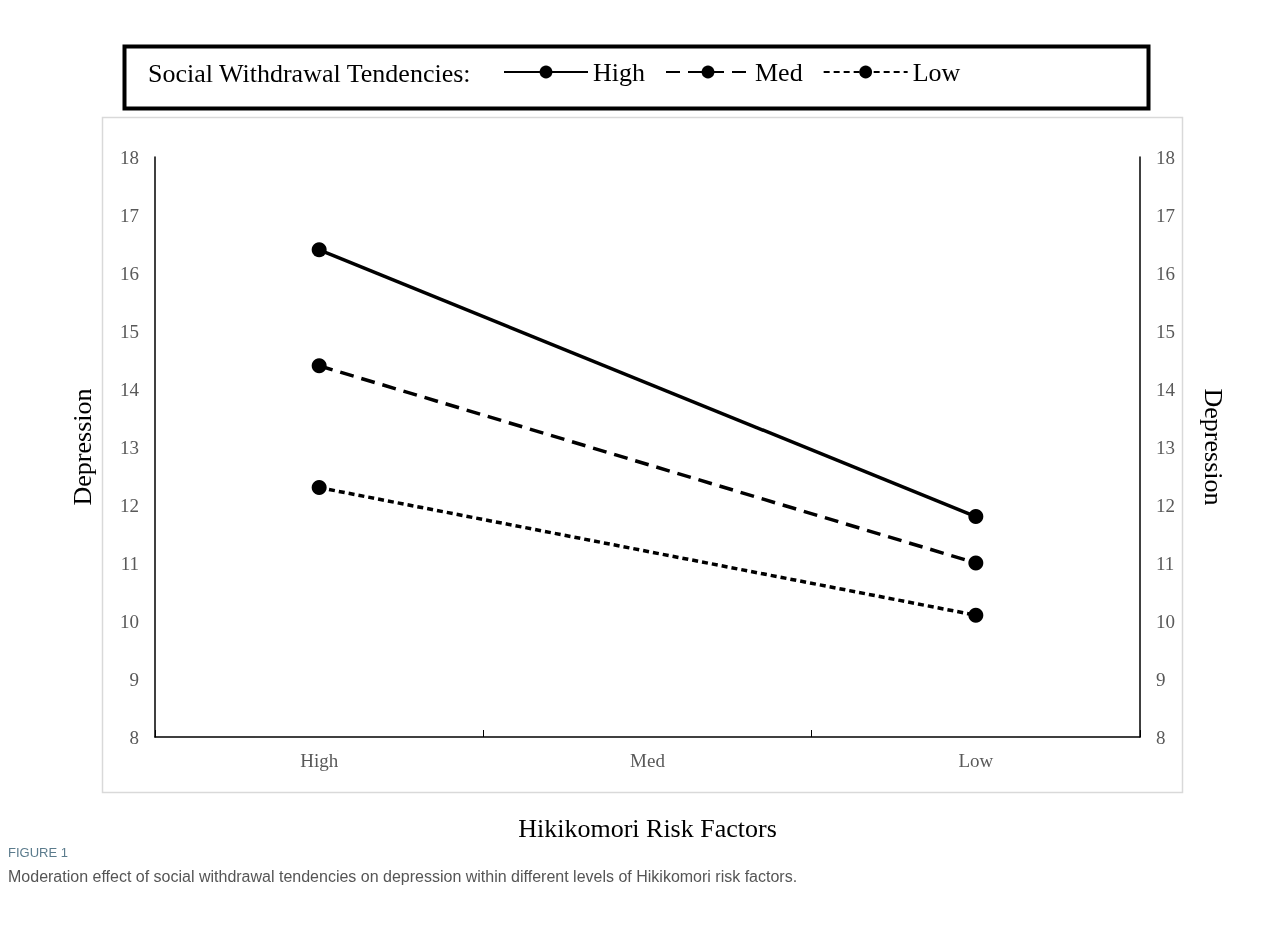 This screenshot has width=1288, height=941. I want to click on y-tick-label: 9, so click(134, 679).